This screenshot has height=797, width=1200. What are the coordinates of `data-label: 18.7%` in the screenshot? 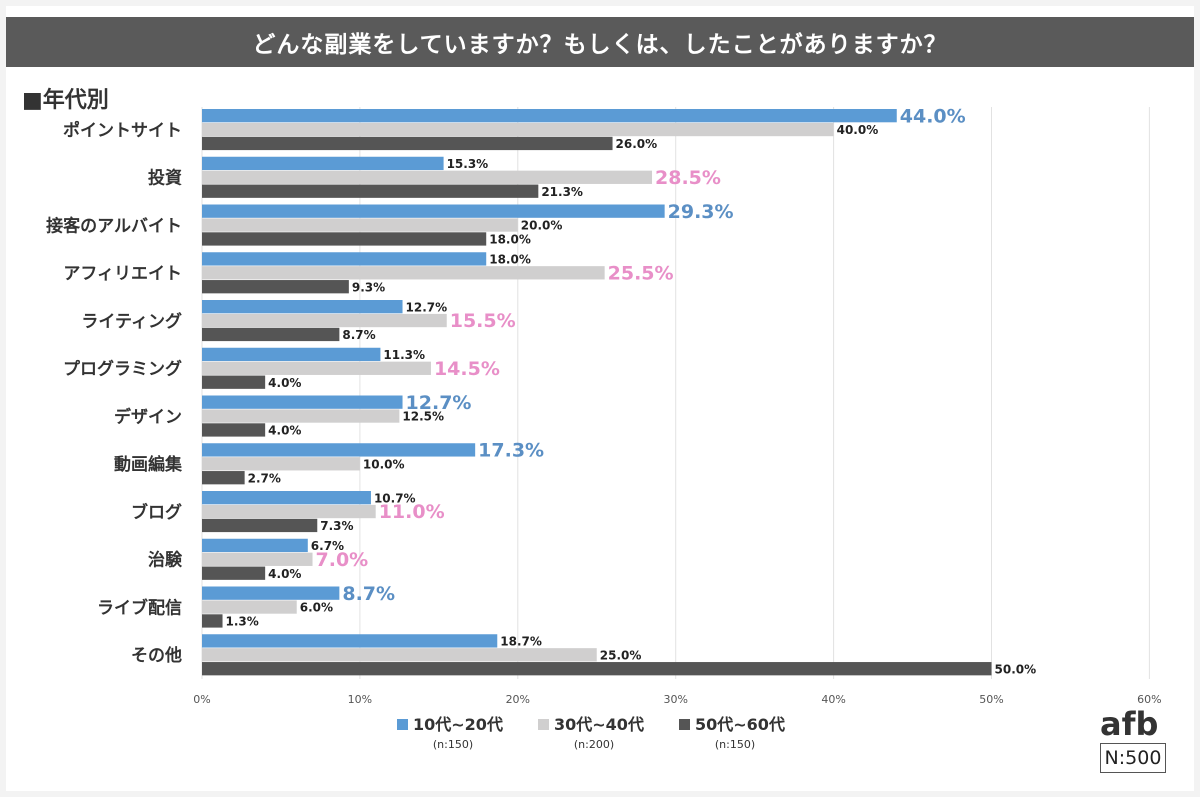 It's located at (521, 642).